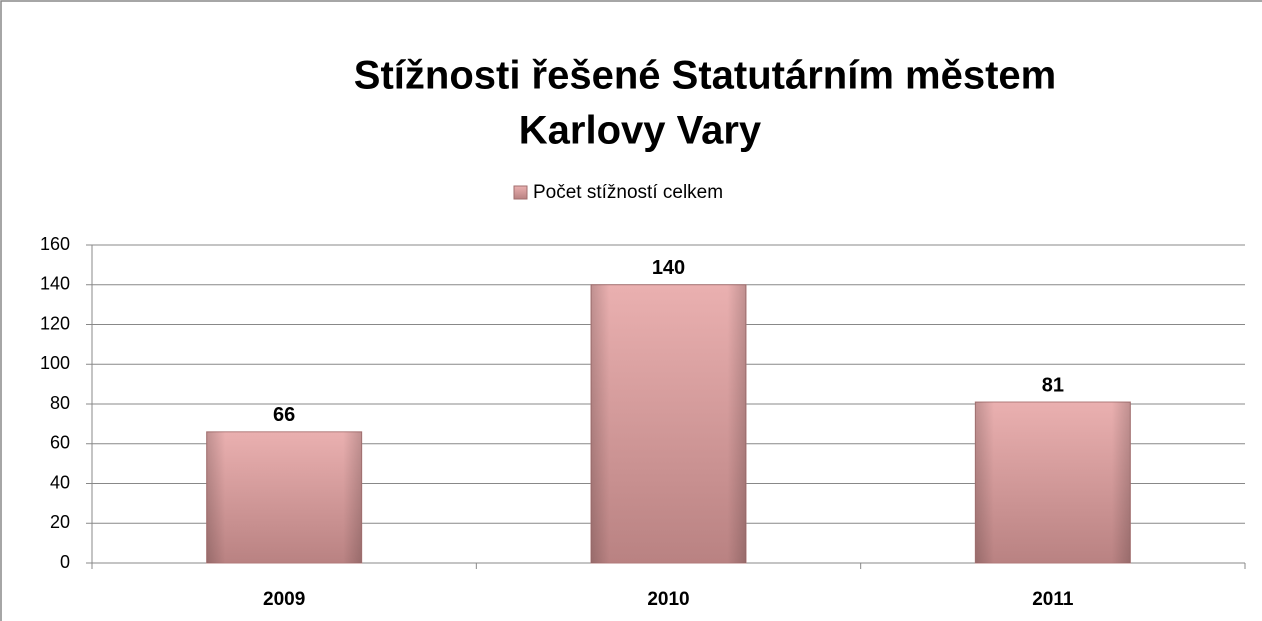  Describe the element at coordinates (668, 599) in the screenshot. I see `x-tick-label: 2010` at that location.